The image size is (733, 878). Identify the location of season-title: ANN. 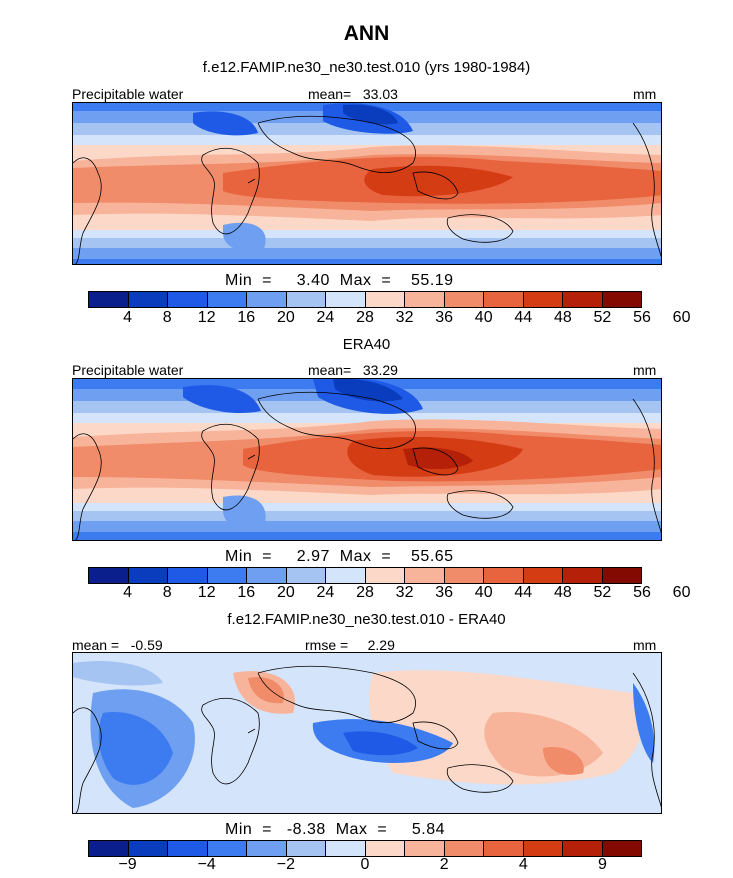
(366, 33).